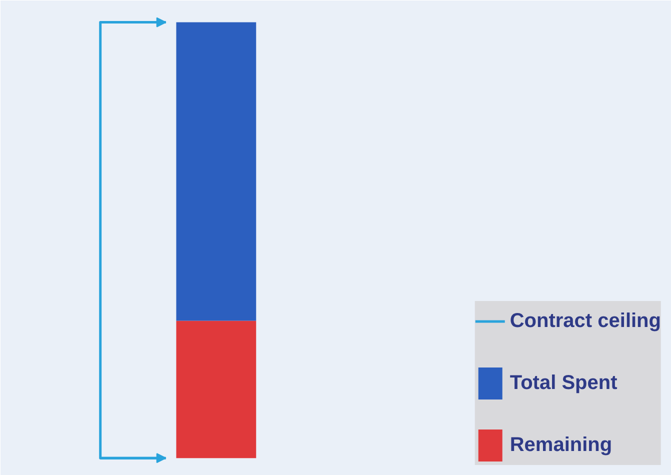 This screenshot has height=475, width=671. I want to click on legend-label: Total Spent, so click(564, 383).